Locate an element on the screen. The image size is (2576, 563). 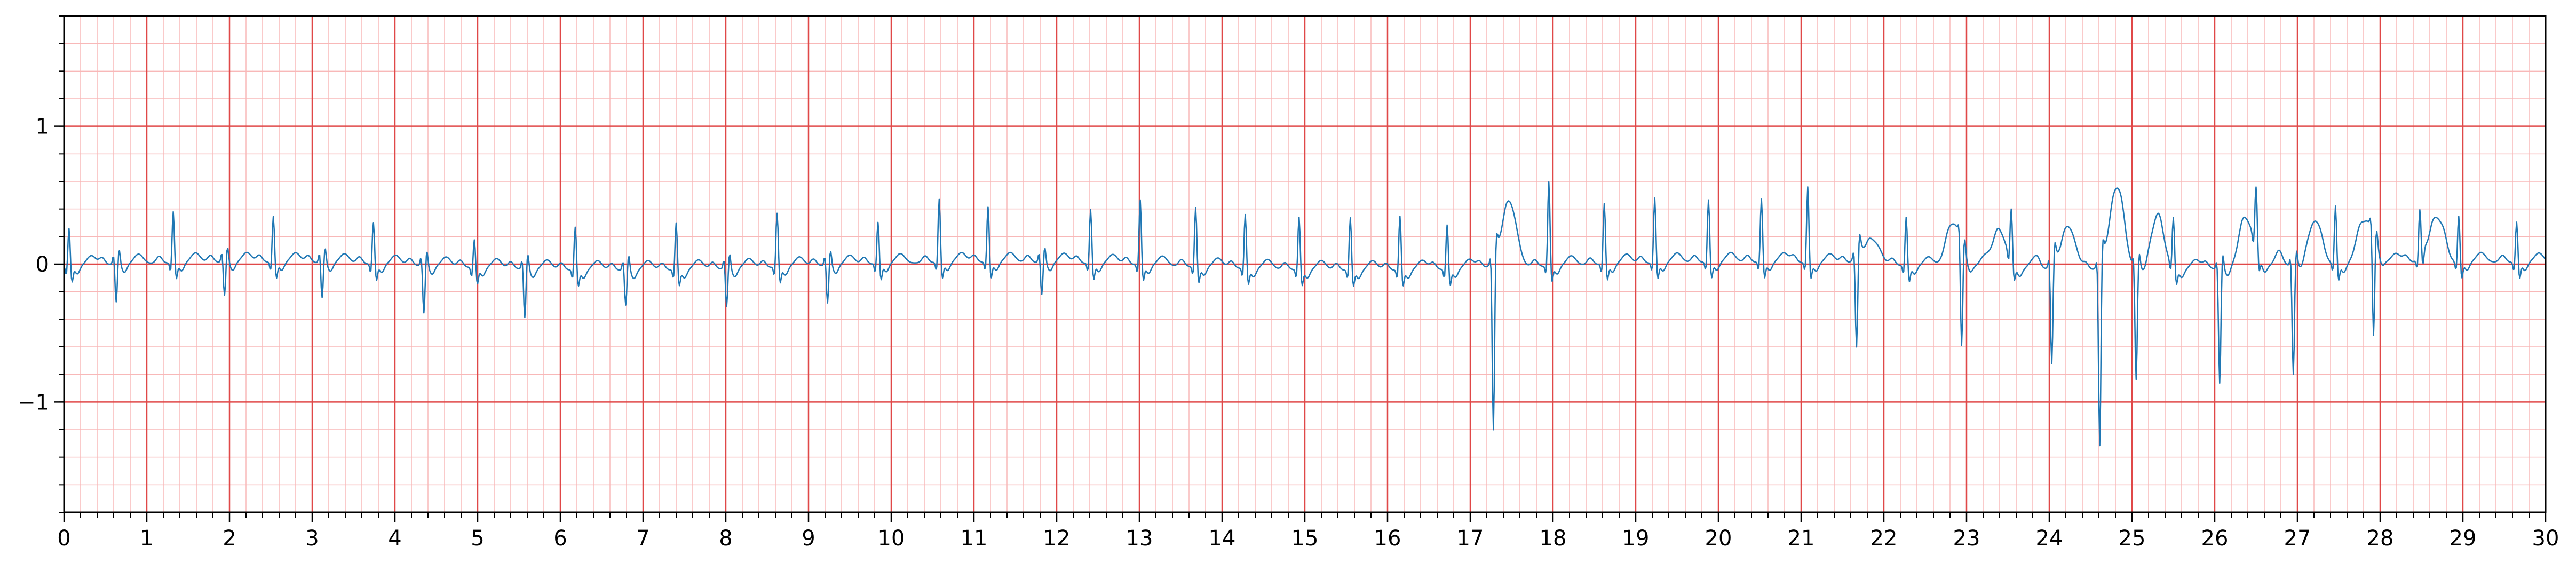
y-axis: −1 0 1 is located at coordinates (41, 264).